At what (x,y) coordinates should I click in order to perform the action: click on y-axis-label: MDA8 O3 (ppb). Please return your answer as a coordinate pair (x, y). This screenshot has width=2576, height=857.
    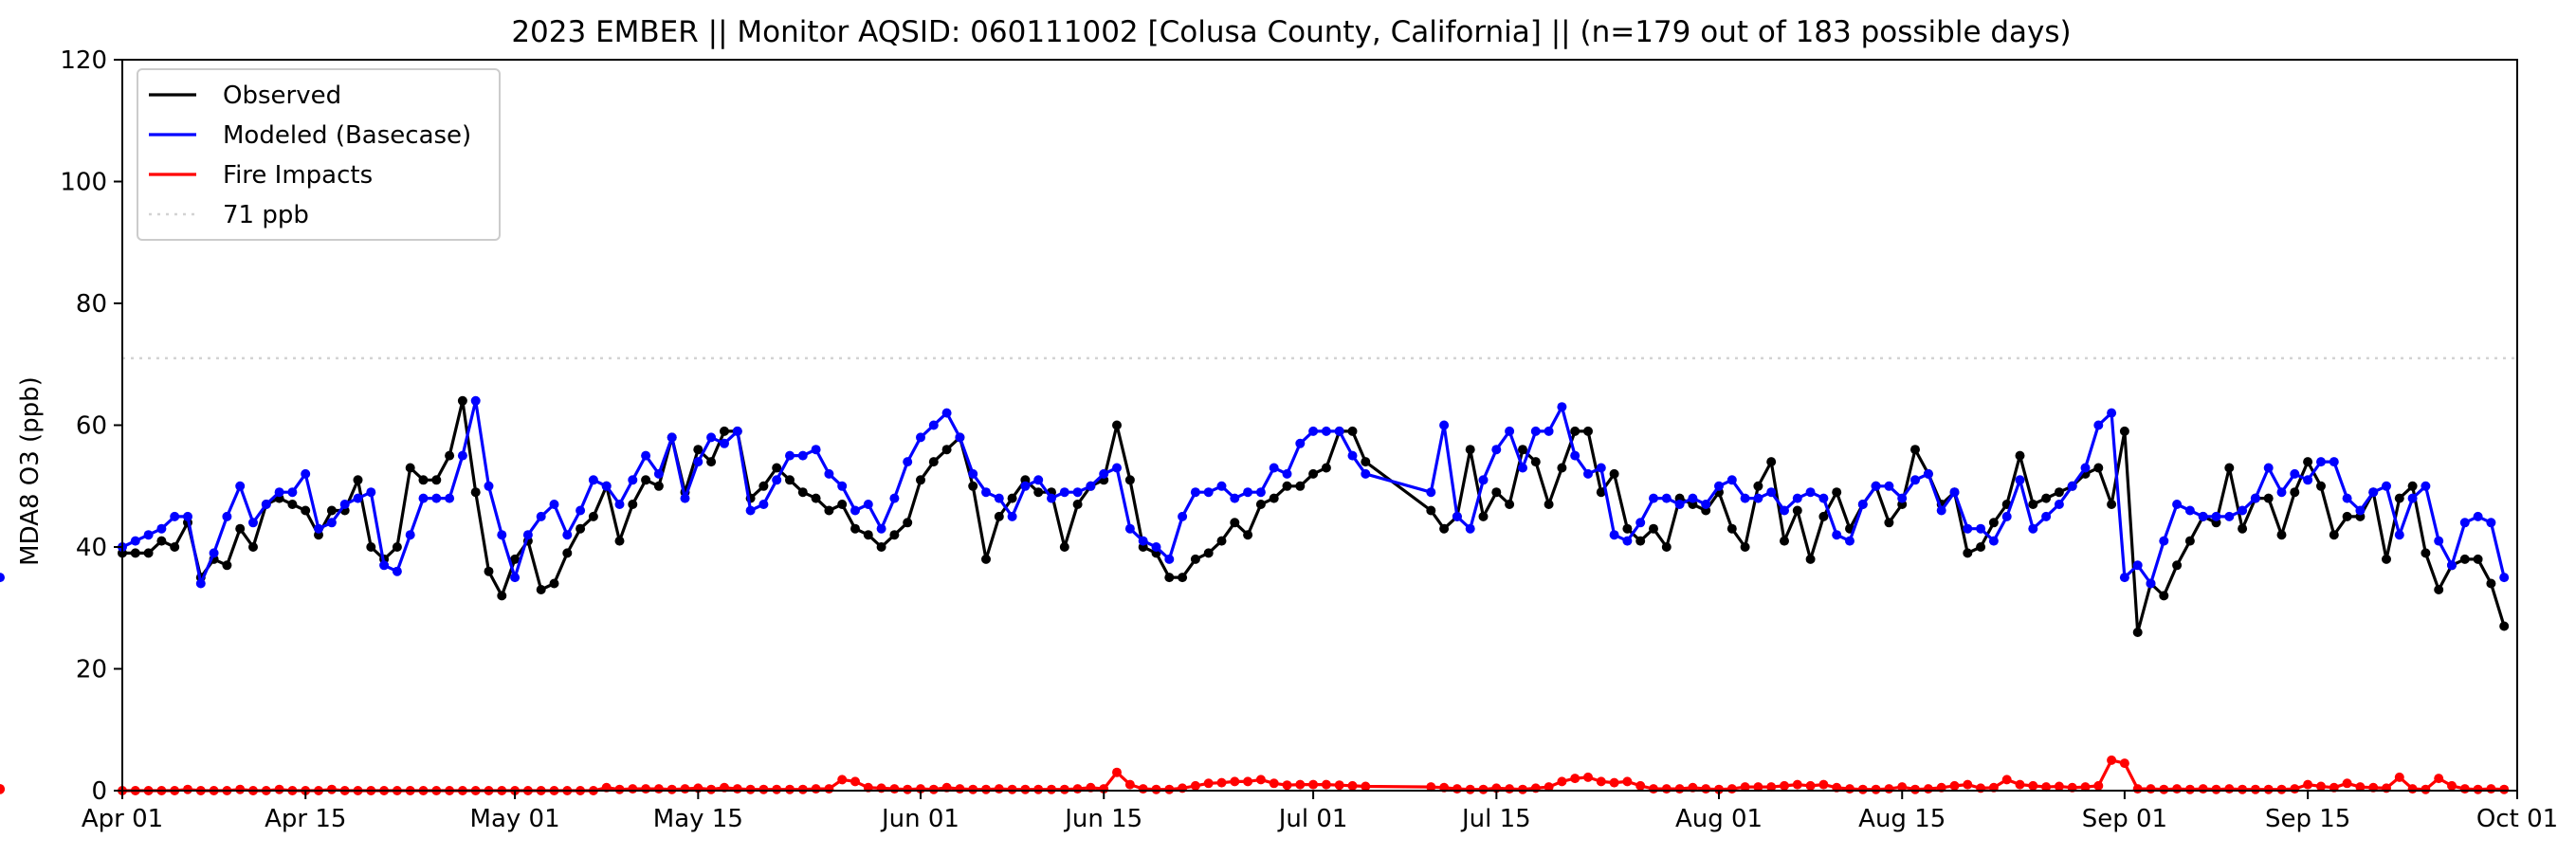
    Looking at the image, I should click on (30, 471).